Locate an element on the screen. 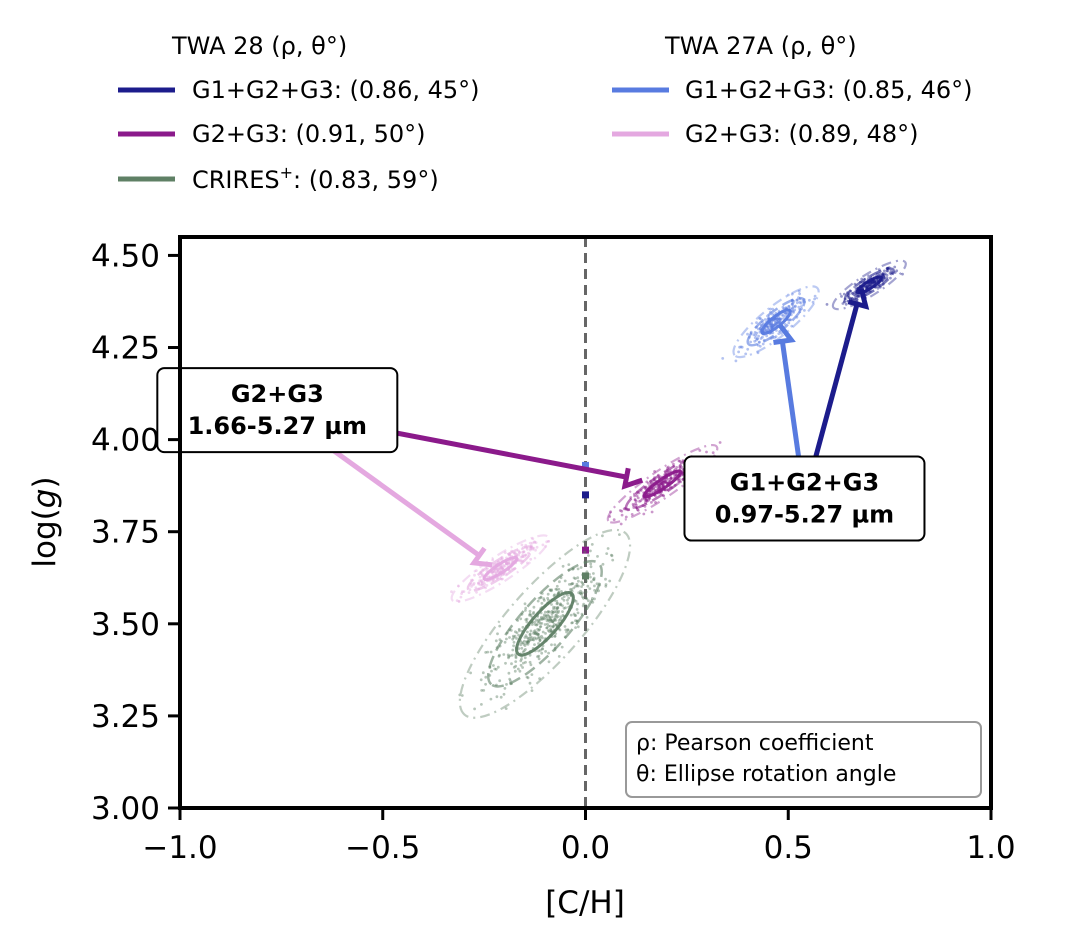 The width and height of the screenshot is (1080, 939). legend-label-twa27a-g123: G1+G2+G3: (0.85, 46°) is located at coordinates (829, 90).